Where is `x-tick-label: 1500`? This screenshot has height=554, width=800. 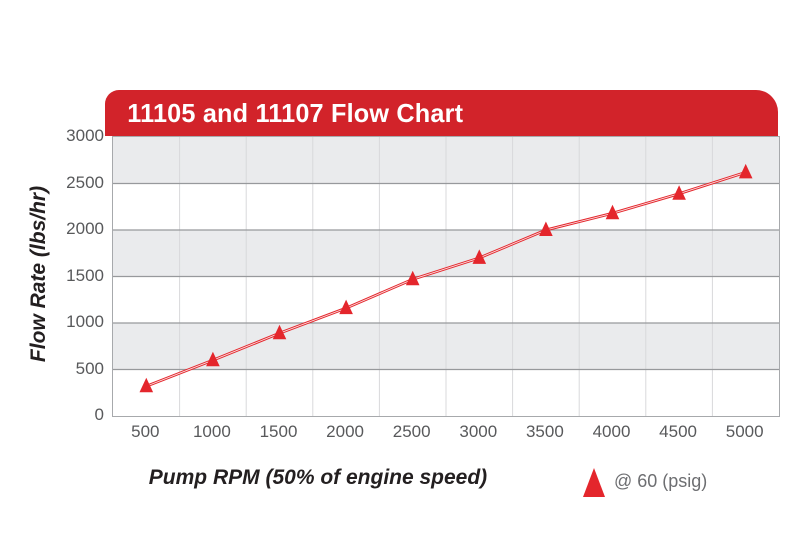
x-tick-label: 1500 is located at coordinates (278, 431).